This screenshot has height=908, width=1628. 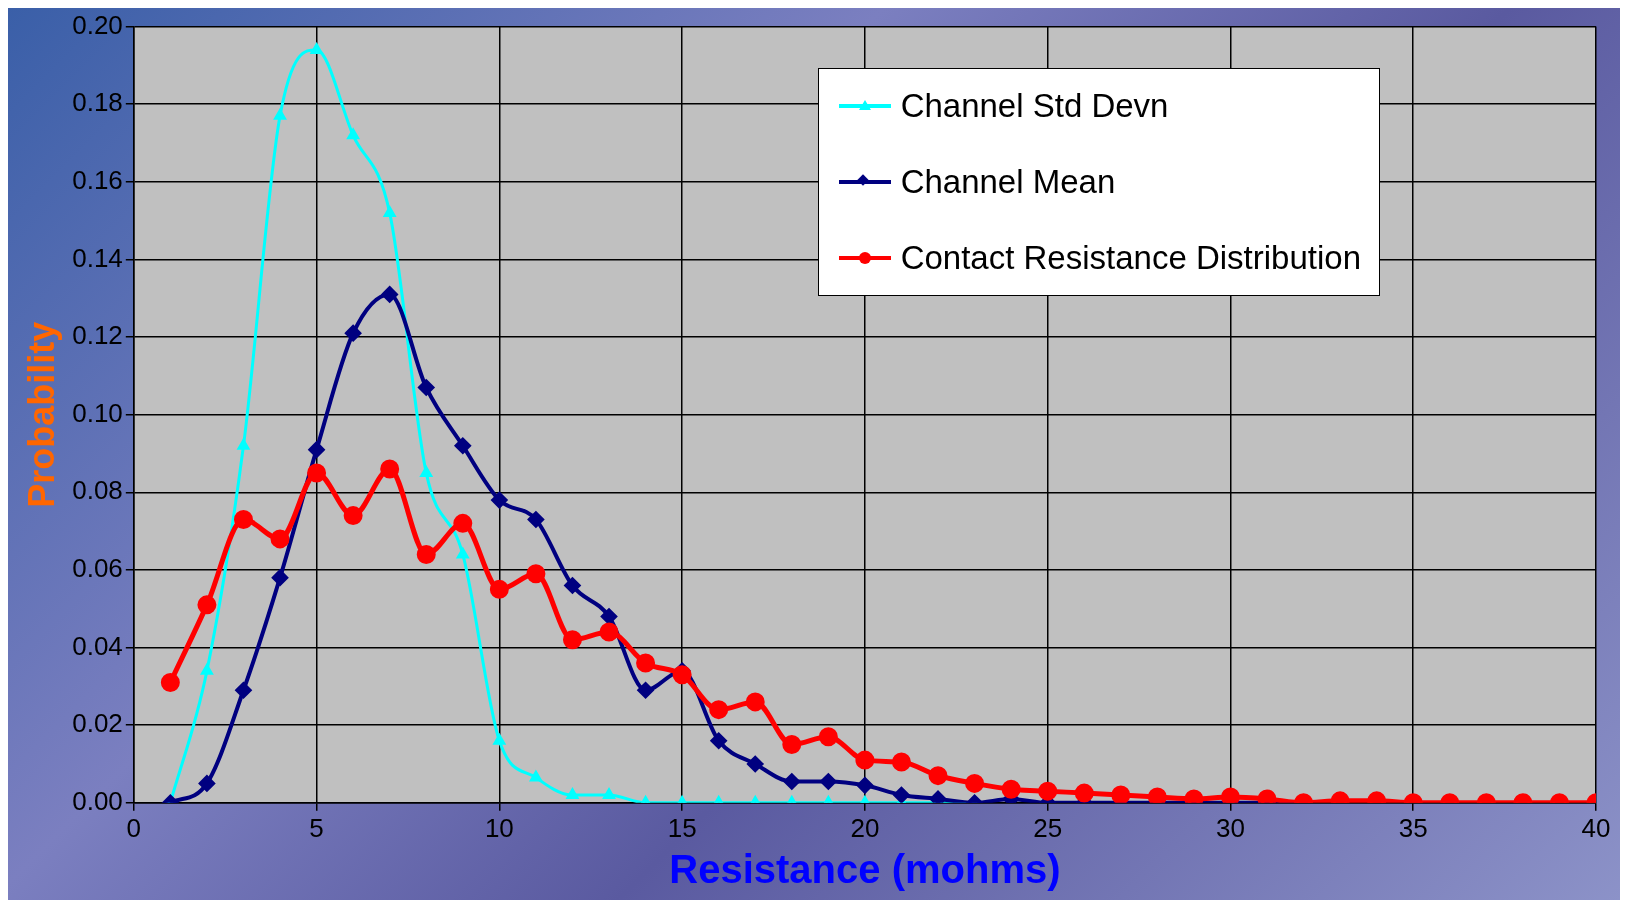 I want to click on legend-label: Channel Std Devn, so click(x=1034, y=106).